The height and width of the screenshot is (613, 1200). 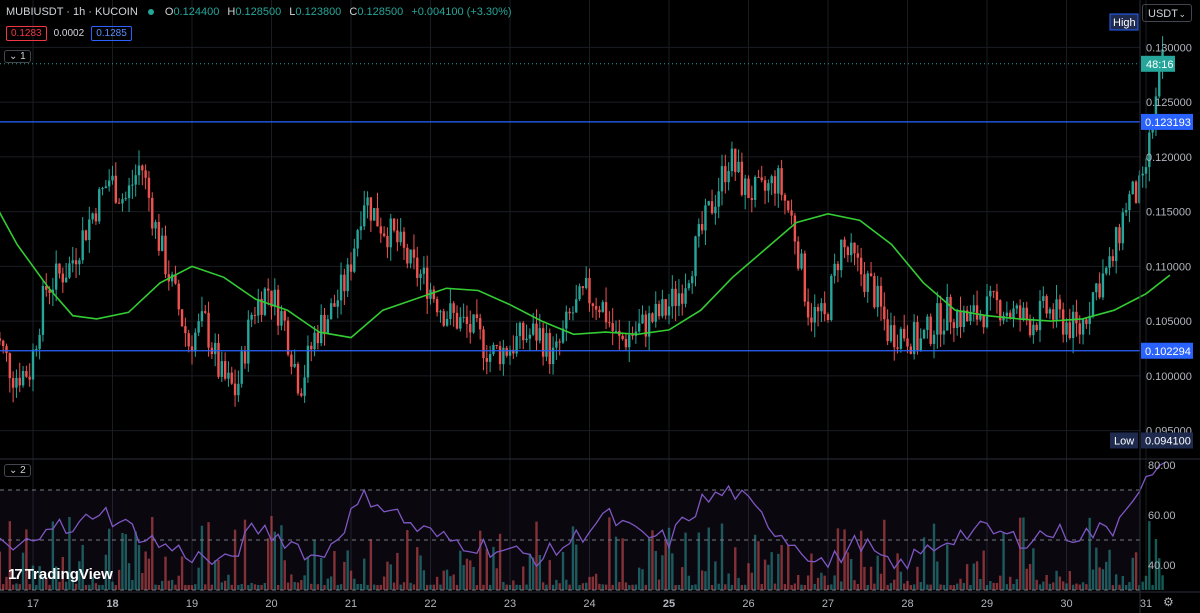 I want to click on pane-2-collapse: ⌄ 2, so click(x=17, y=470).